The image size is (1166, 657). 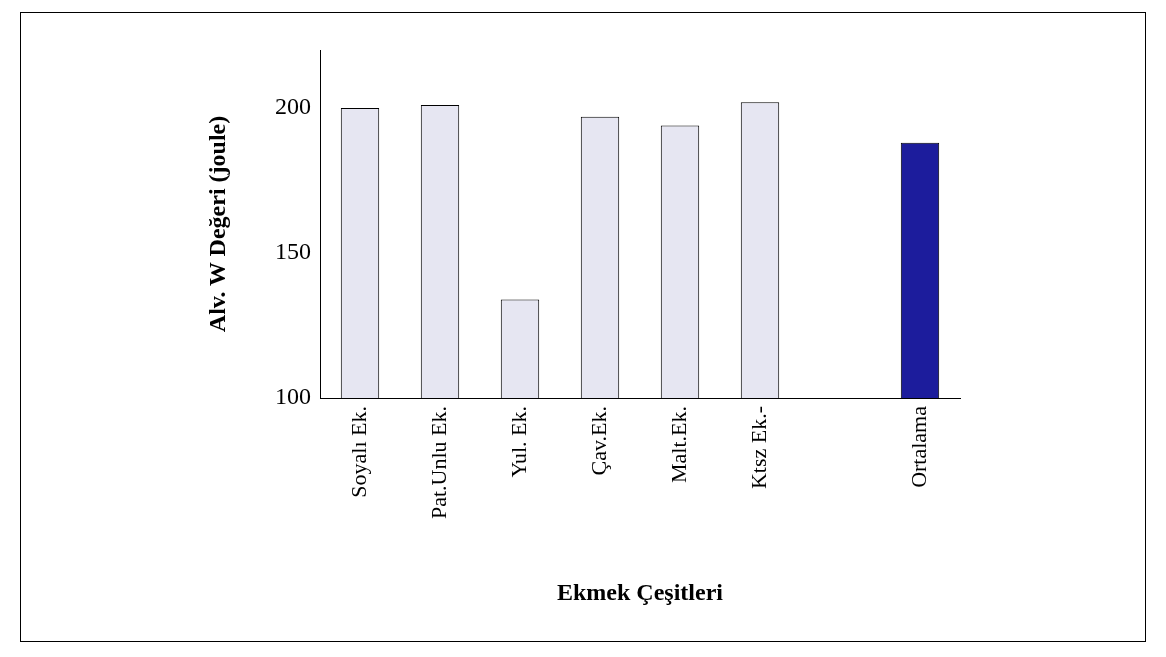 I want to click on x-axis-title: Ekmek Çeşitleri, so click(x=640, y=591).